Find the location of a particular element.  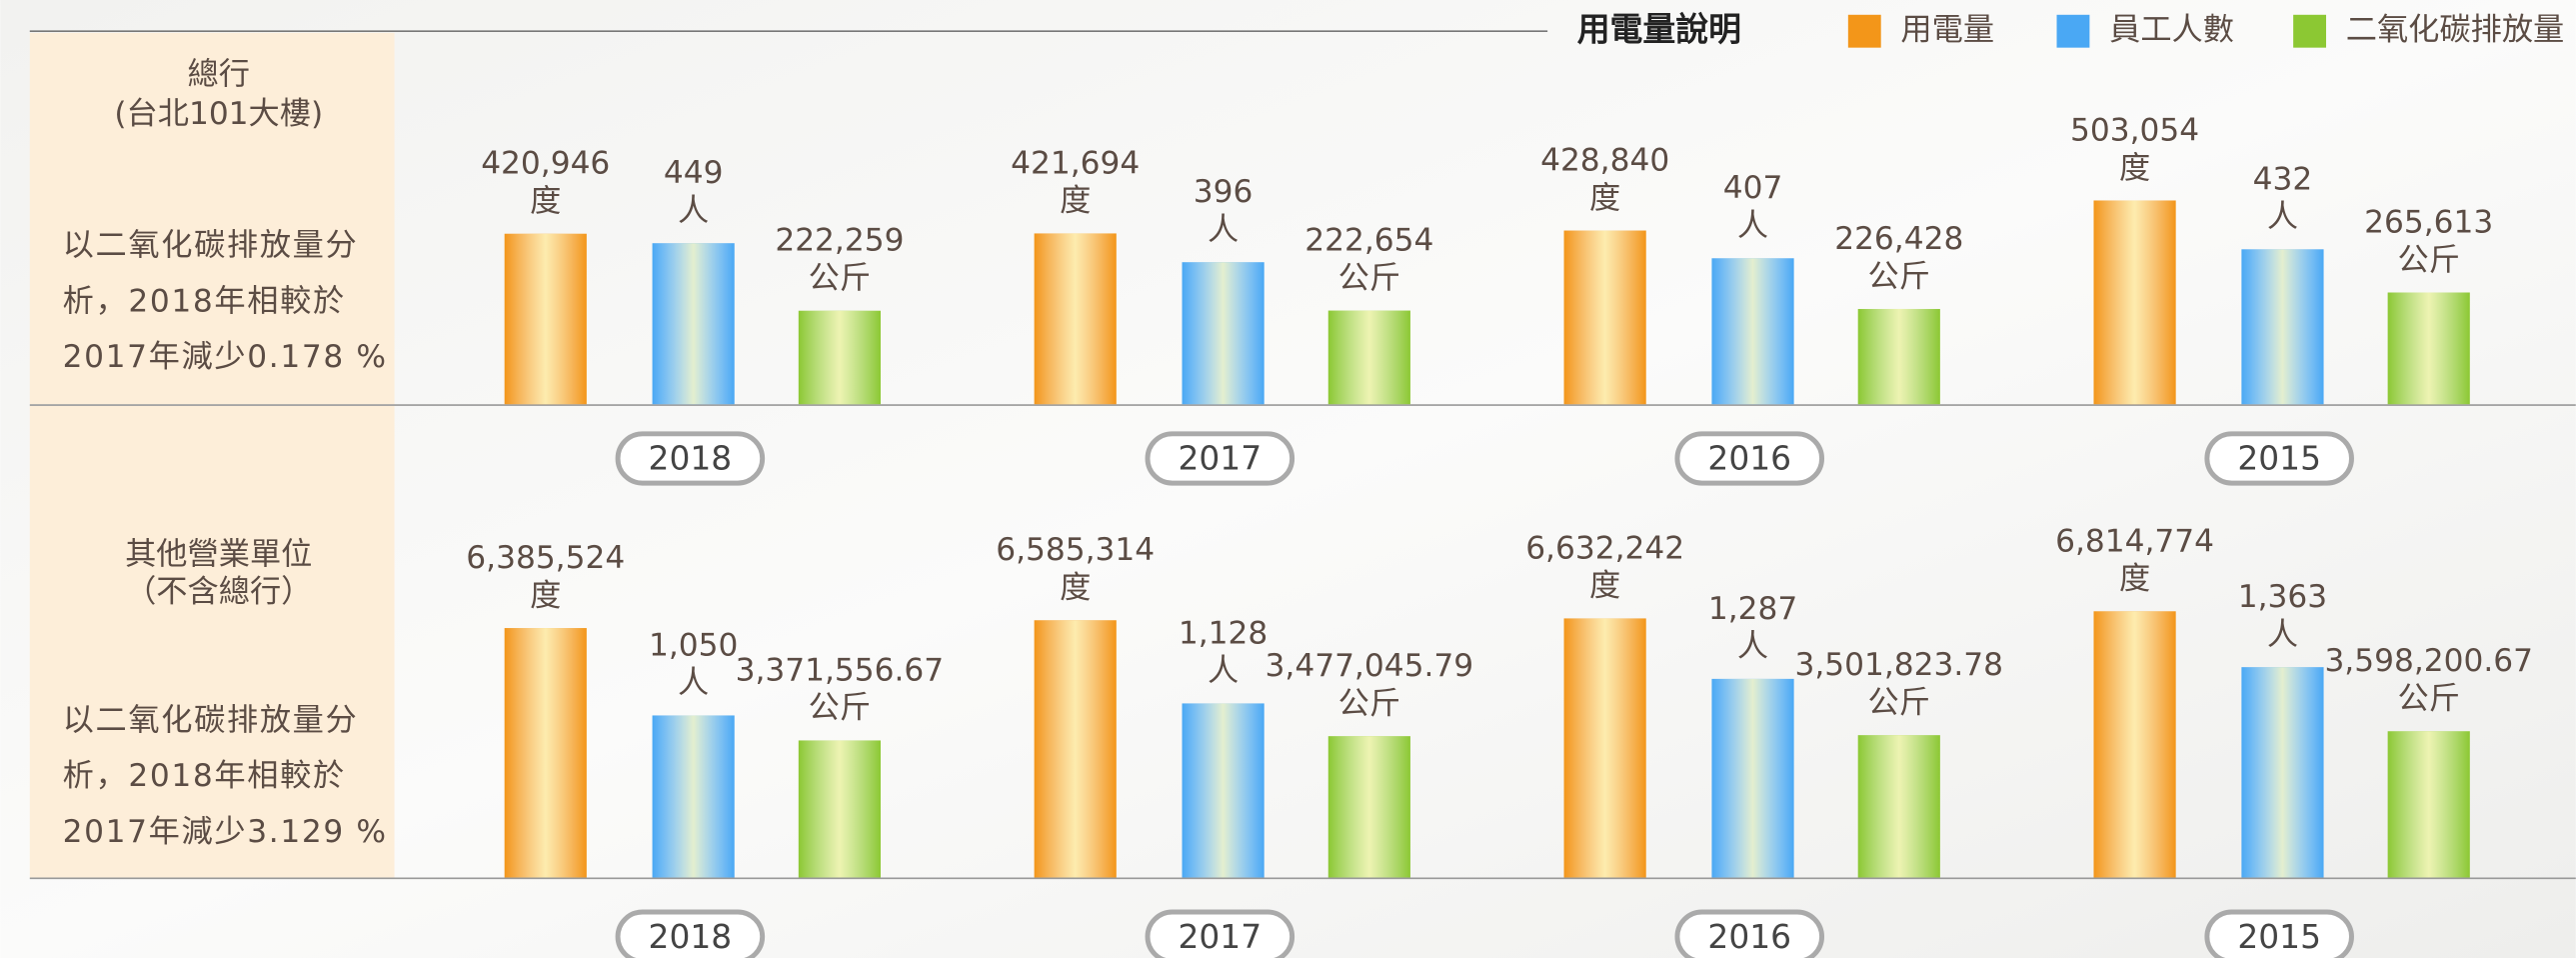

value-label: 449 is located at coordinates (694, 173).